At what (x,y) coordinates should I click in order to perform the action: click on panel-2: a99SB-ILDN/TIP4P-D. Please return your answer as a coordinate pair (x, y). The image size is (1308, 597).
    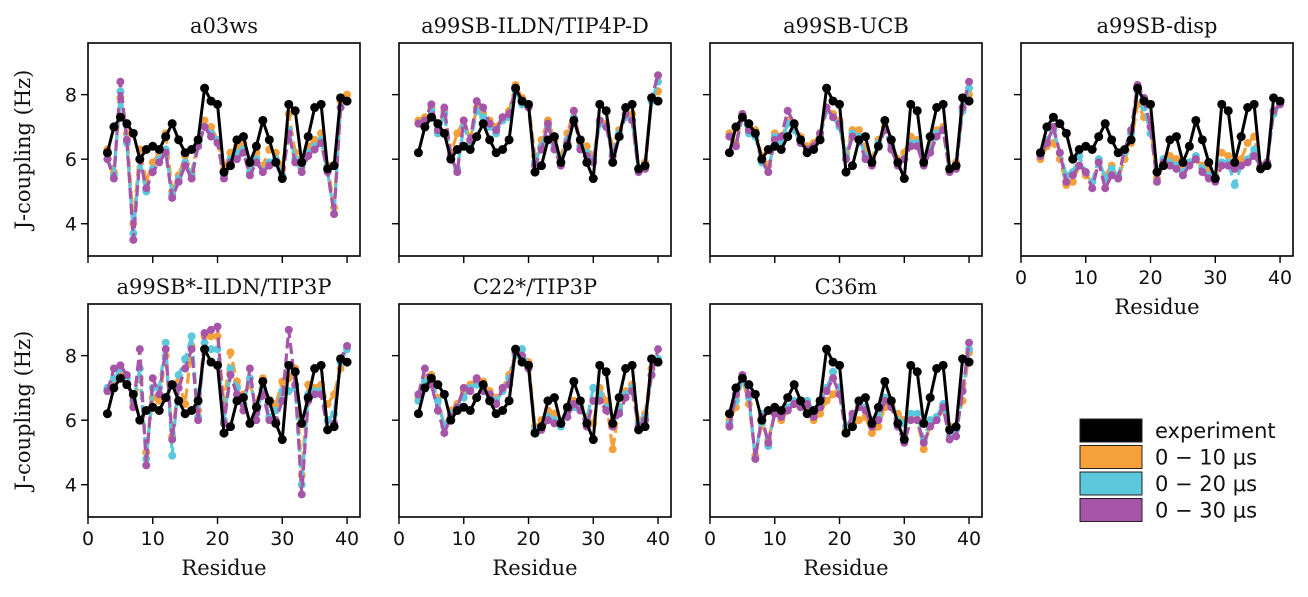
    Looking at the image, I should click on (532, 138).